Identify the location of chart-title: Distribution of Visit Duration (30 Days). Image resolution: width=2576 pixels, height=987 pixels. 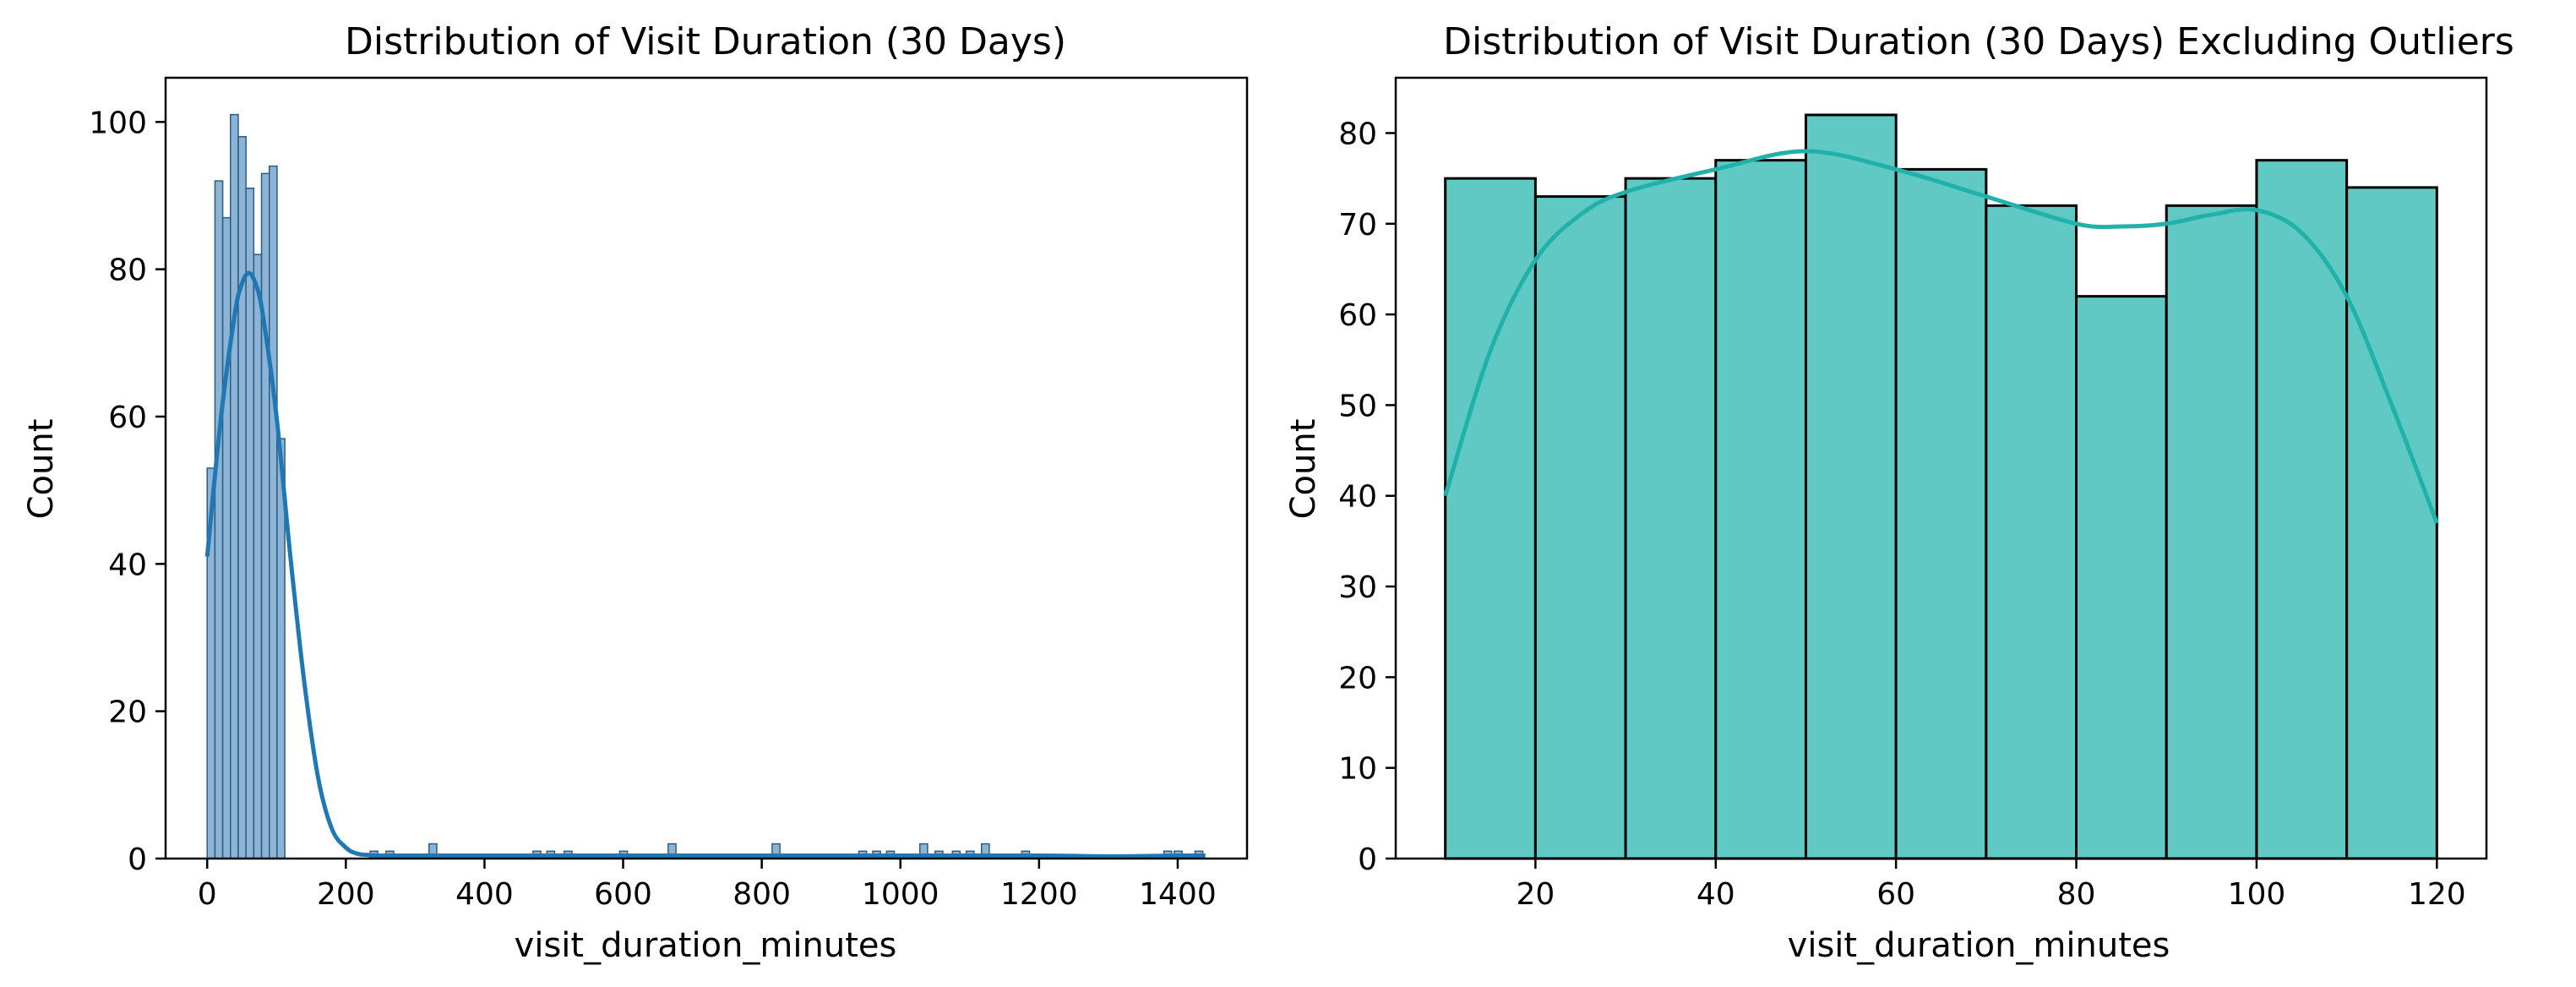
(705, 41).